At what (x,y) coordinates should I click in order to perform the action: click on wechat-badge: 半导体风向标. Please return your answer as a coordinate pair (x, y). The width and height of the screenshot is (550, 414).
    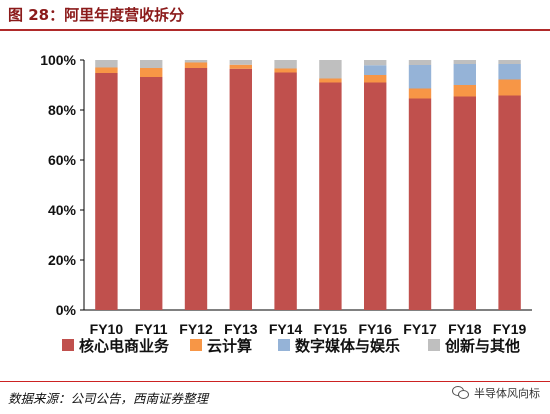
    Looking at the image, I should click on (496, 393).